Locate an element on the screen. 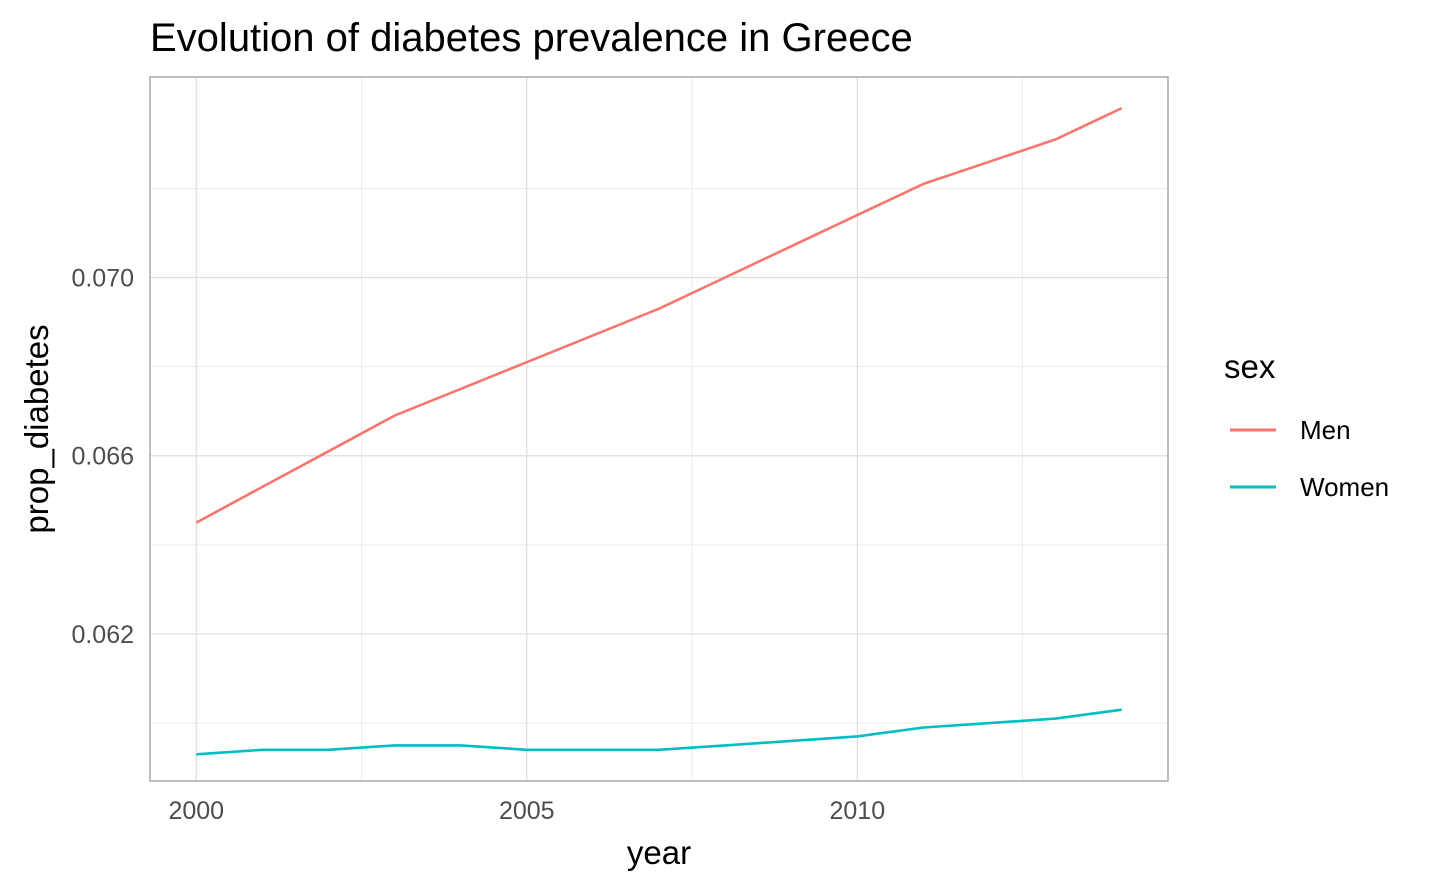 The width and height of the screenshot is (1440, 889). legend-title: sex is located at coordinates (1250, 366).